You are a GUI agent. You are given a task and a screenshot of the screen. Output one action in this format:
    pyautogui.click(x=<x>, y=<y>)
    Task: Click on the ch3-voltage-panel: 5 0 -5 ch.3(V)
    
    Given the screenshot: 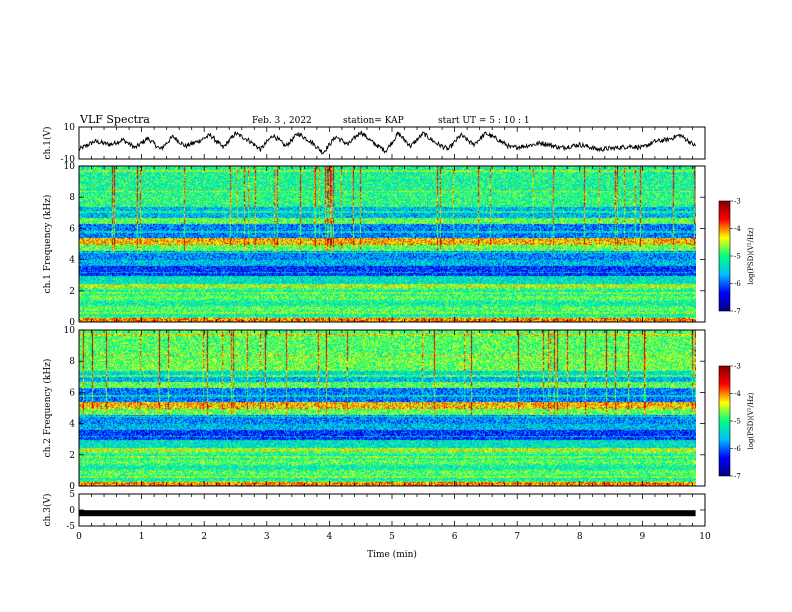 What is the action you would take?
    pyautogui.click(x=374, y=511)
    